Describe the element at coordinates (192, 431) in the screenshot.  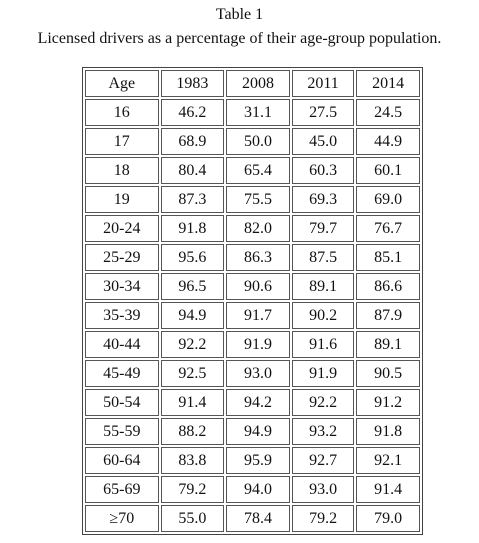
I see `value-cell: 88.2` at that location.